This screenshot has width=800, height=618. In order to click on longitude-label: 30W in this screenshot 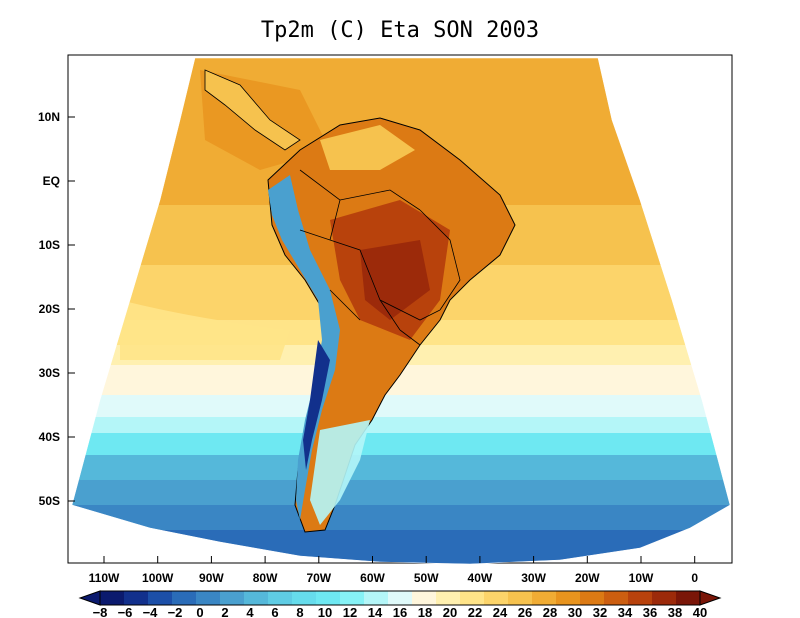, I will do `click(533, 578)`.